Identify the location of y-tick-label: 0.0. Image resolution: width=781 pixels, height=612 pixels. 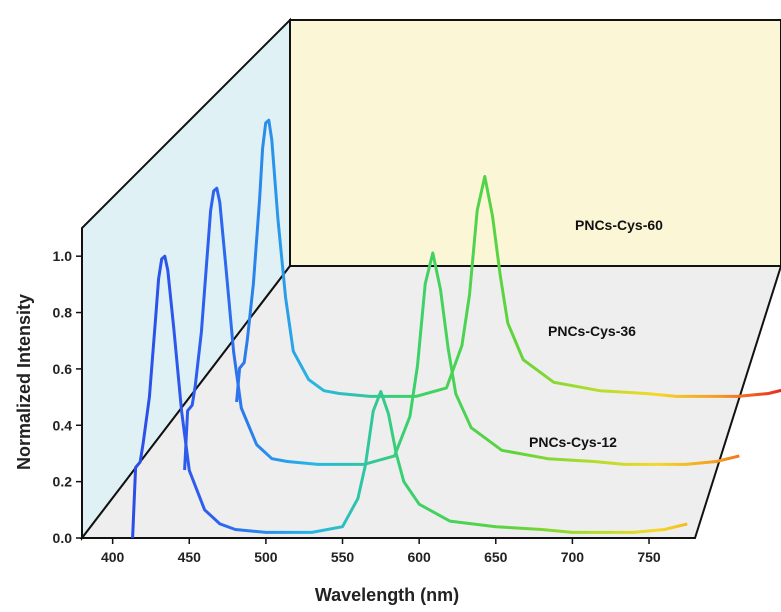
(63, 538).